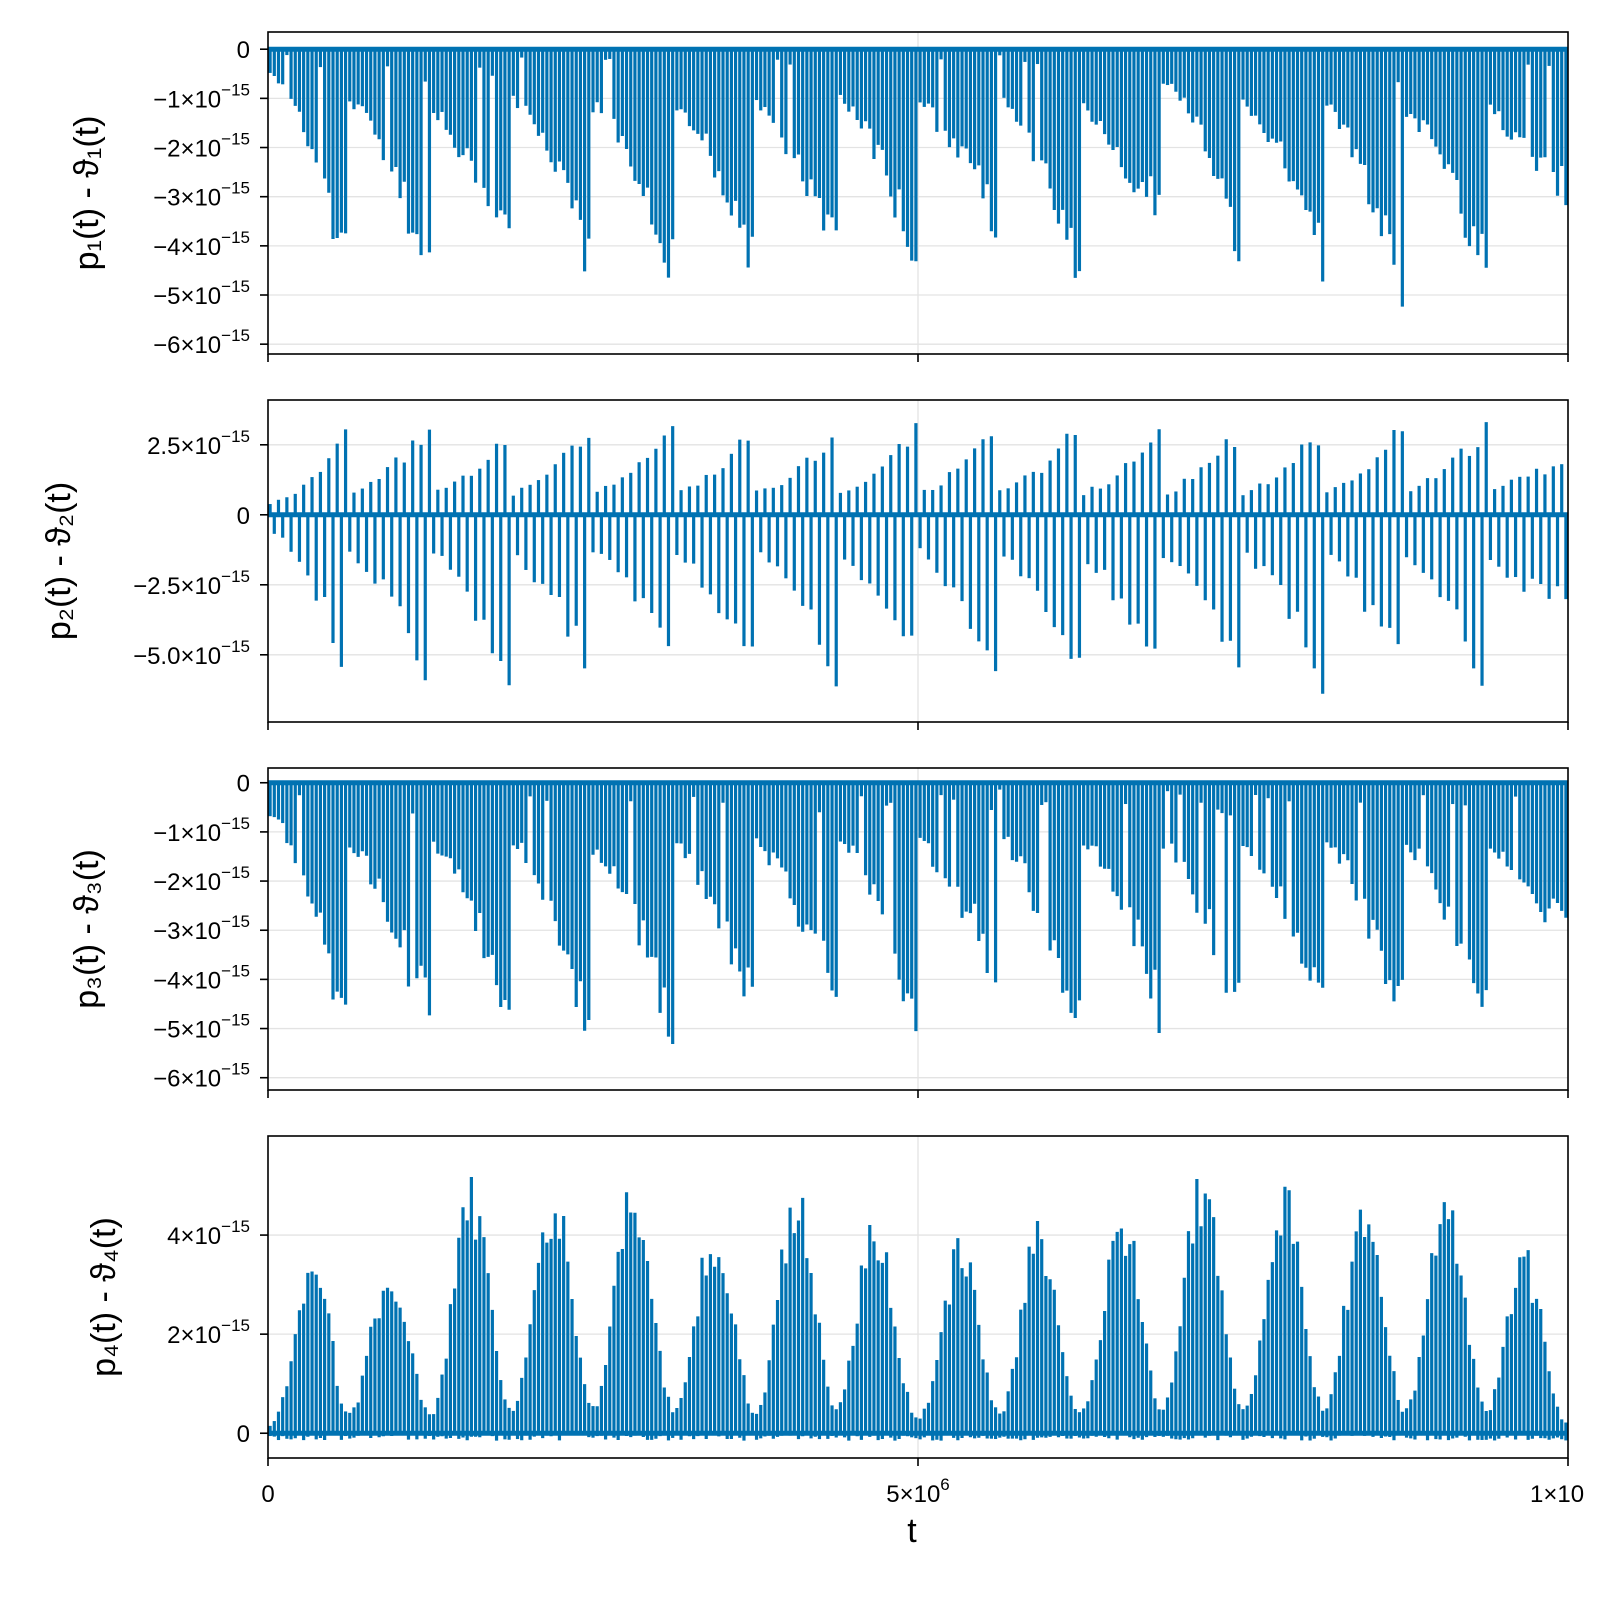 The width and height of the screenshot is (1600, 1600). What do you see at coordinates (208, 1233) in the screenshot?
I see `y-tick-label: 4×10⁻¹⁵` at bounding box center [208, 1233].